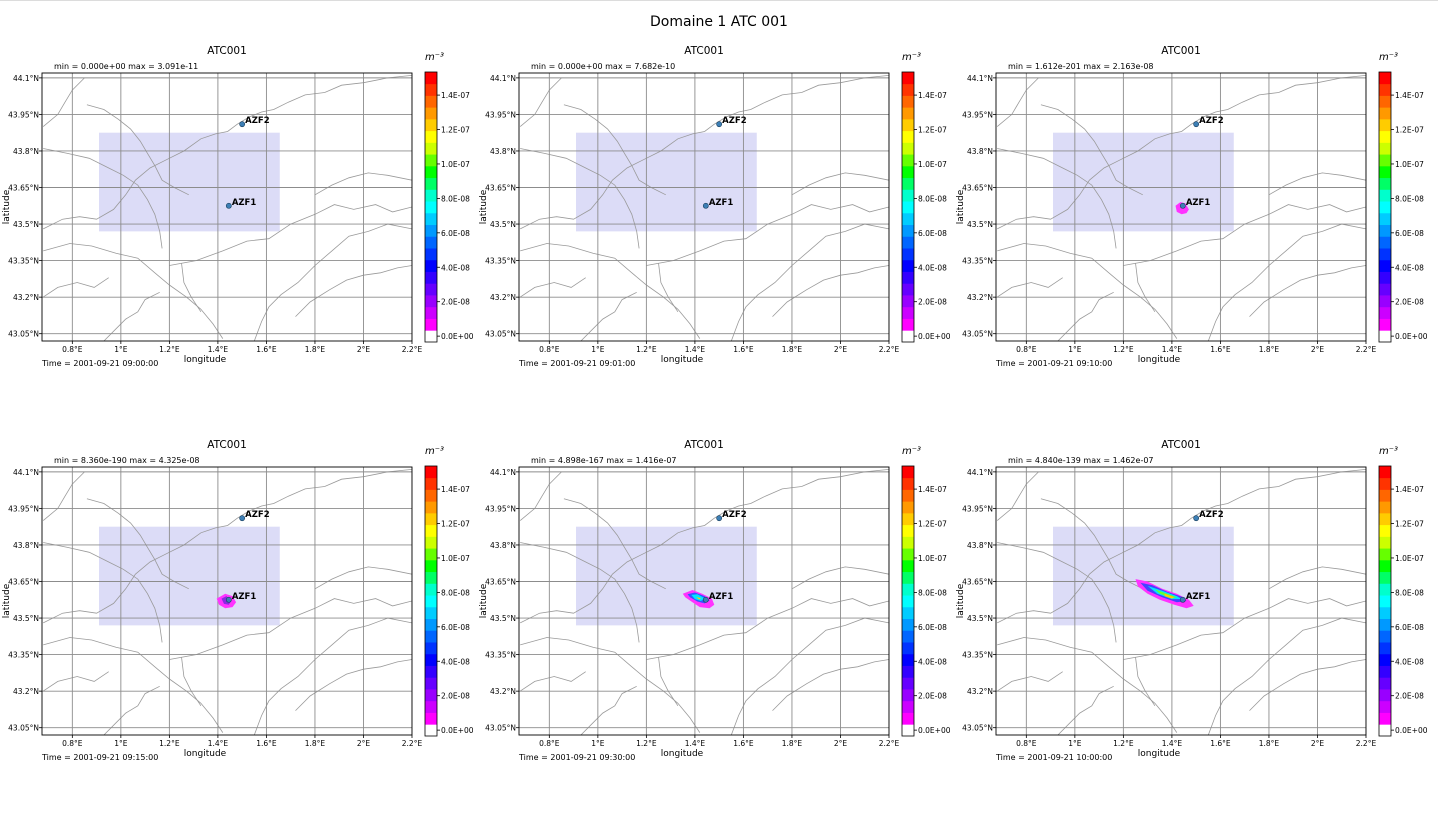 This screenshot has height=814, width=1438. I want to click on colorbar-frame, so click(431, 207).